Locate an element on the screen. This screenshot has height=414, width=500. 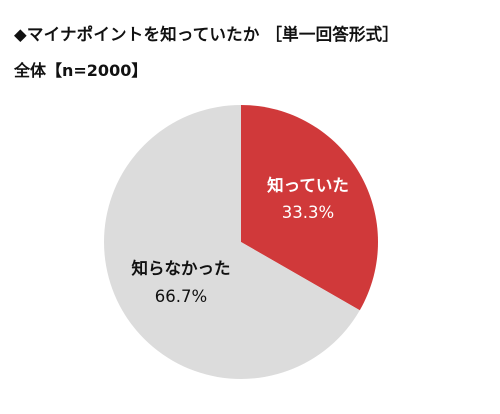
slice-label-knew-value: 33.3% is located at coordinates (308, 212).